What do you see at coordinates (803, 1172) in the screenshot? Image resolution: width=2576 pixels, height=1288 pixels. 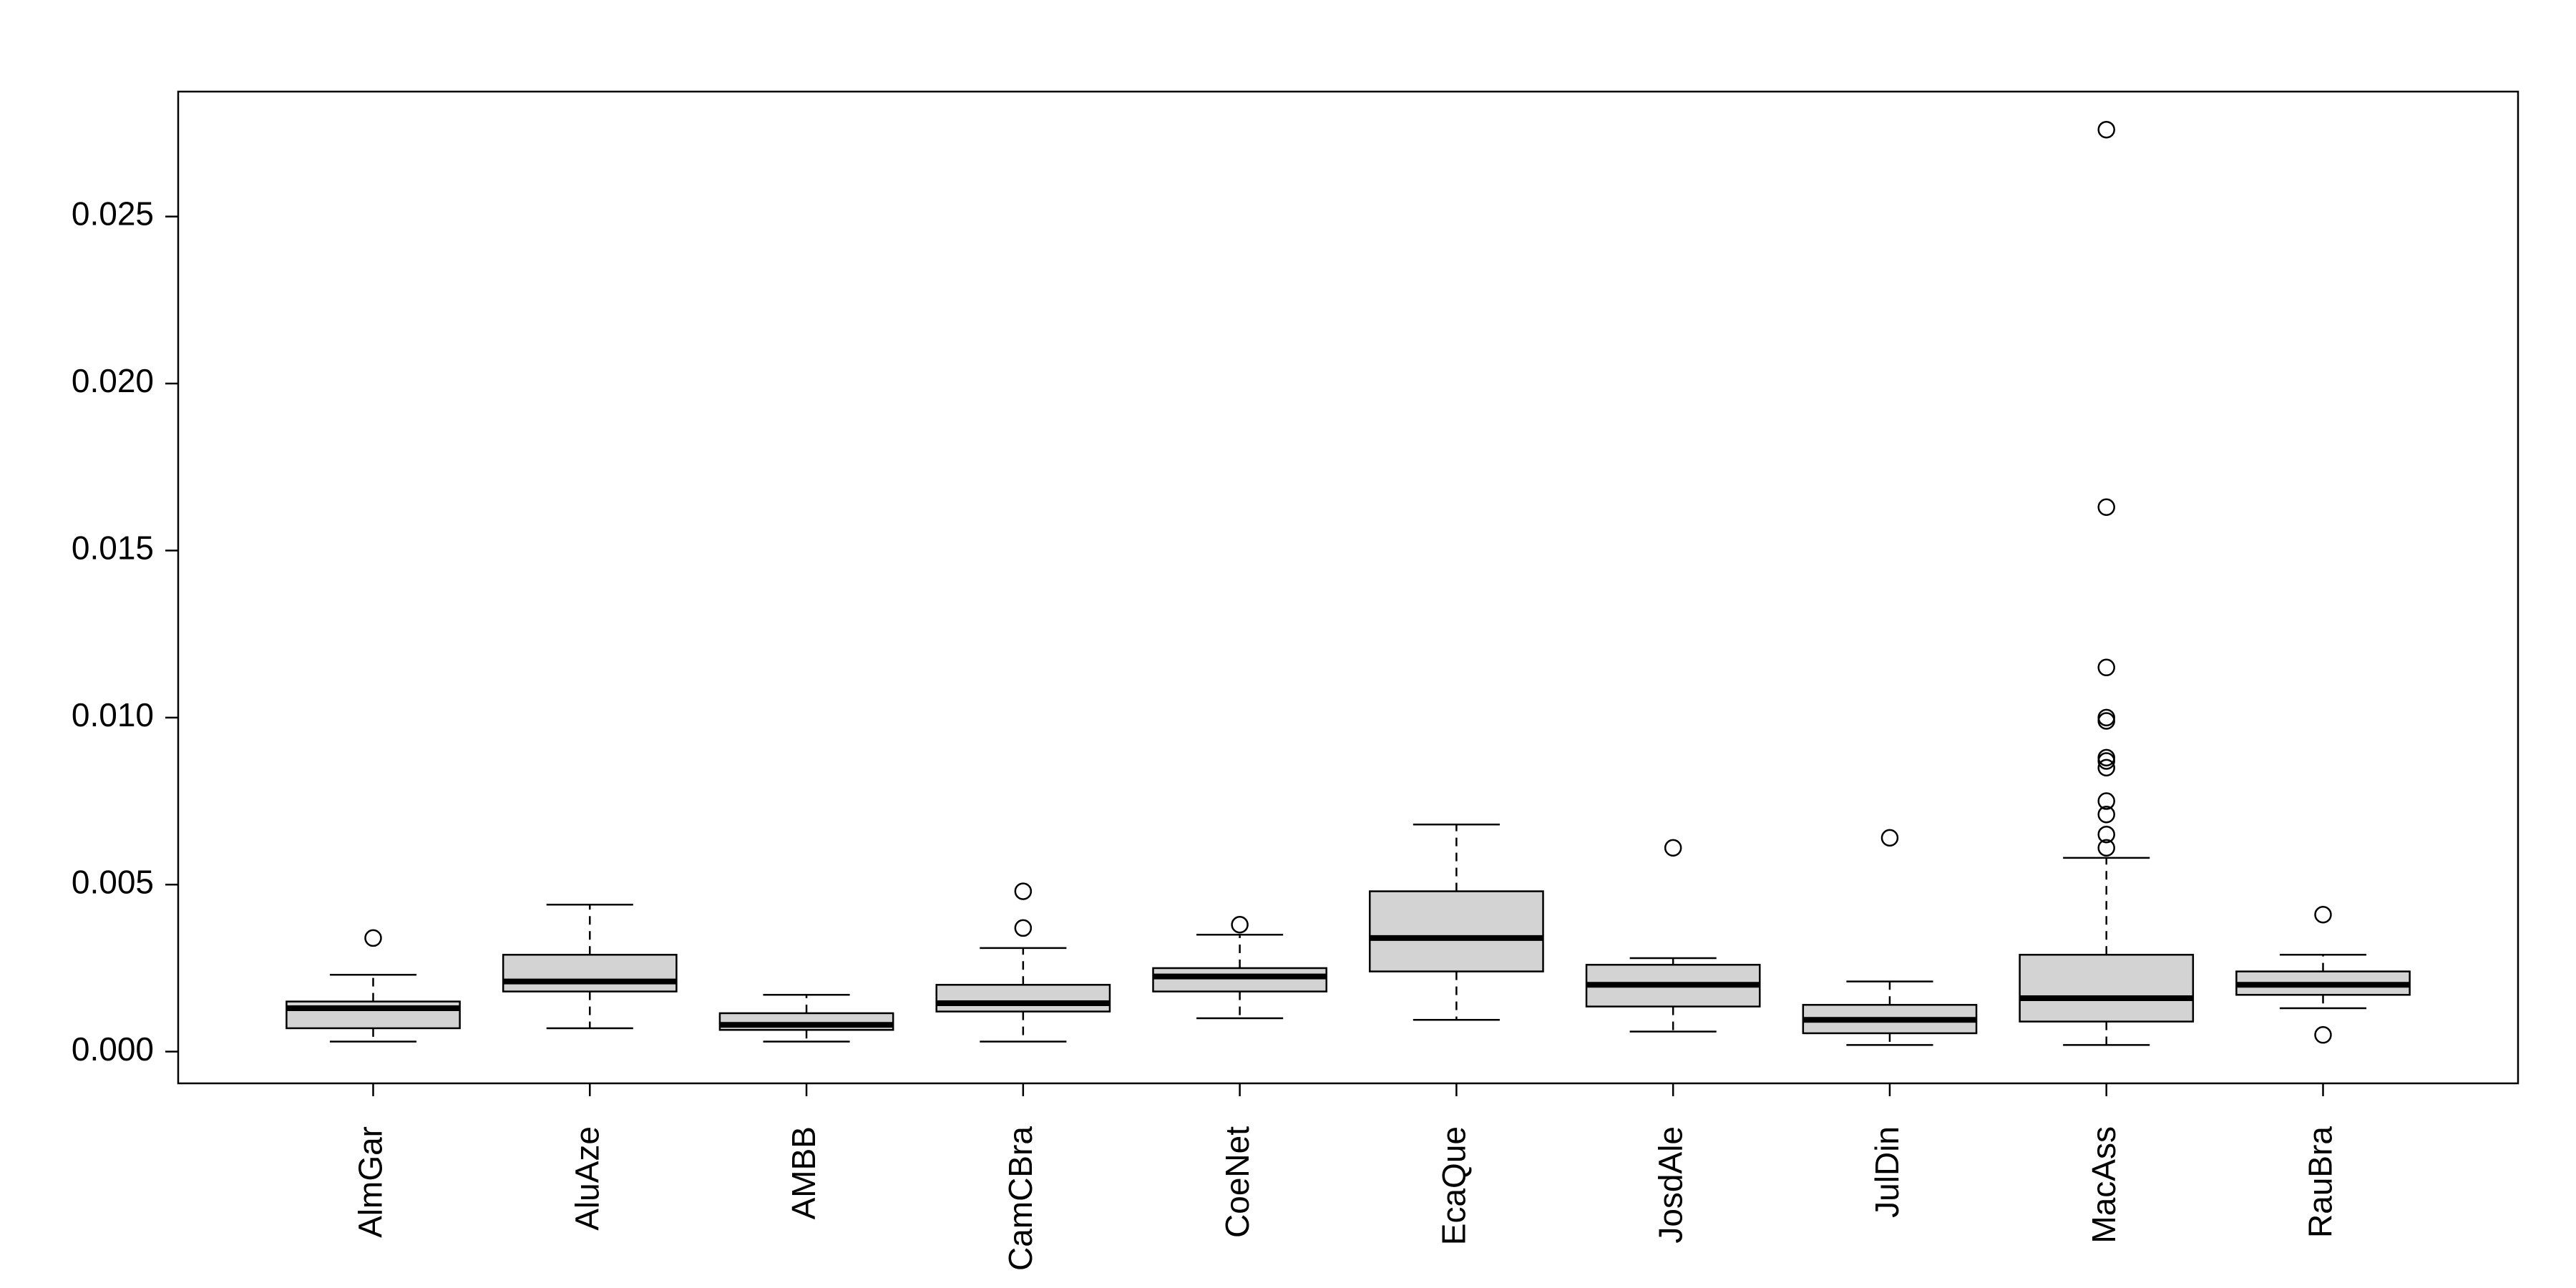 I see `x-tick-label: AMBB` at bounding box center [803, 1172].